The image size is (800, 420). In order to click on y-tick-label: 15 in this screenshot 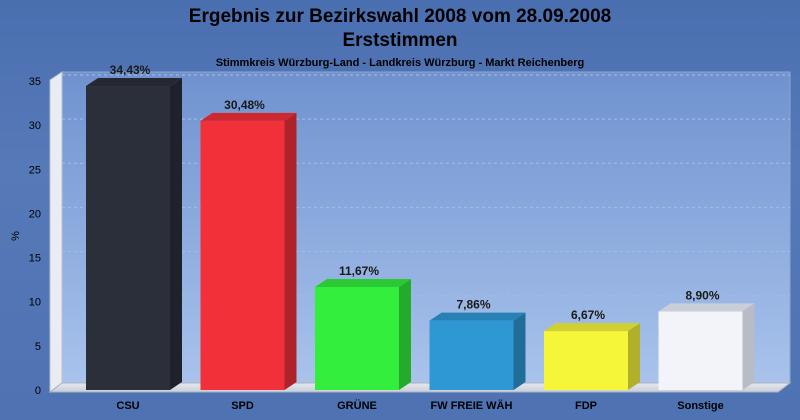, I will do `click(35, 259)`.